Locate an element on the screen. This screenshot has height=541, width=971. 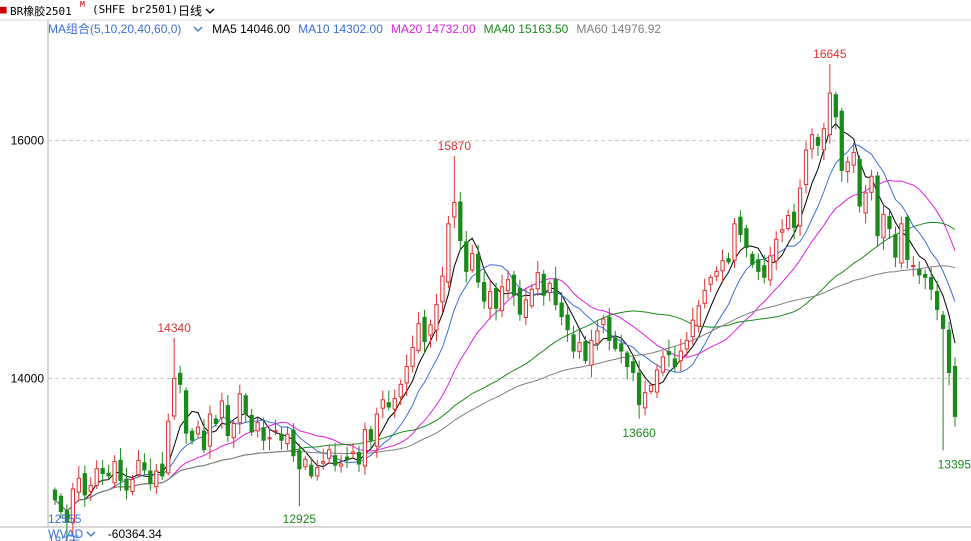
period-selector: 日线 is located at coordinates (196, 10).